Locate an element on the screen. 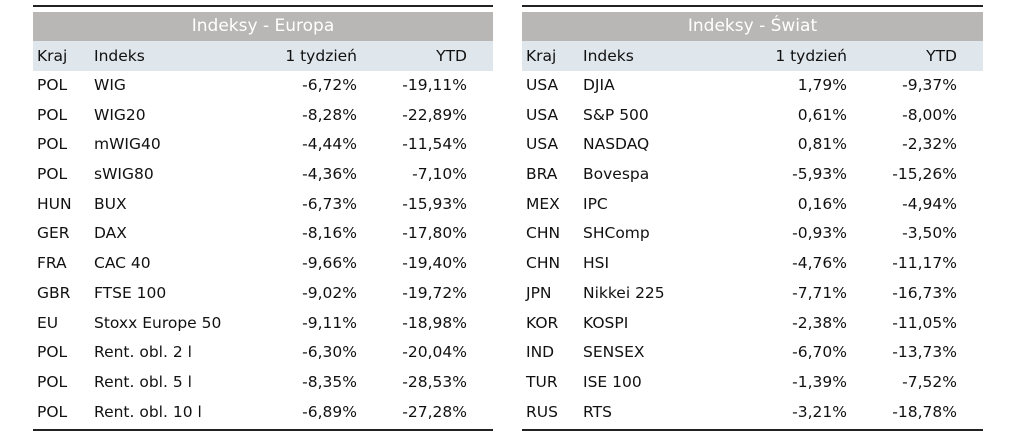 This screenshot has height=447, width=1018. cell-week: -6,89% is located at coordinates (329, 411).